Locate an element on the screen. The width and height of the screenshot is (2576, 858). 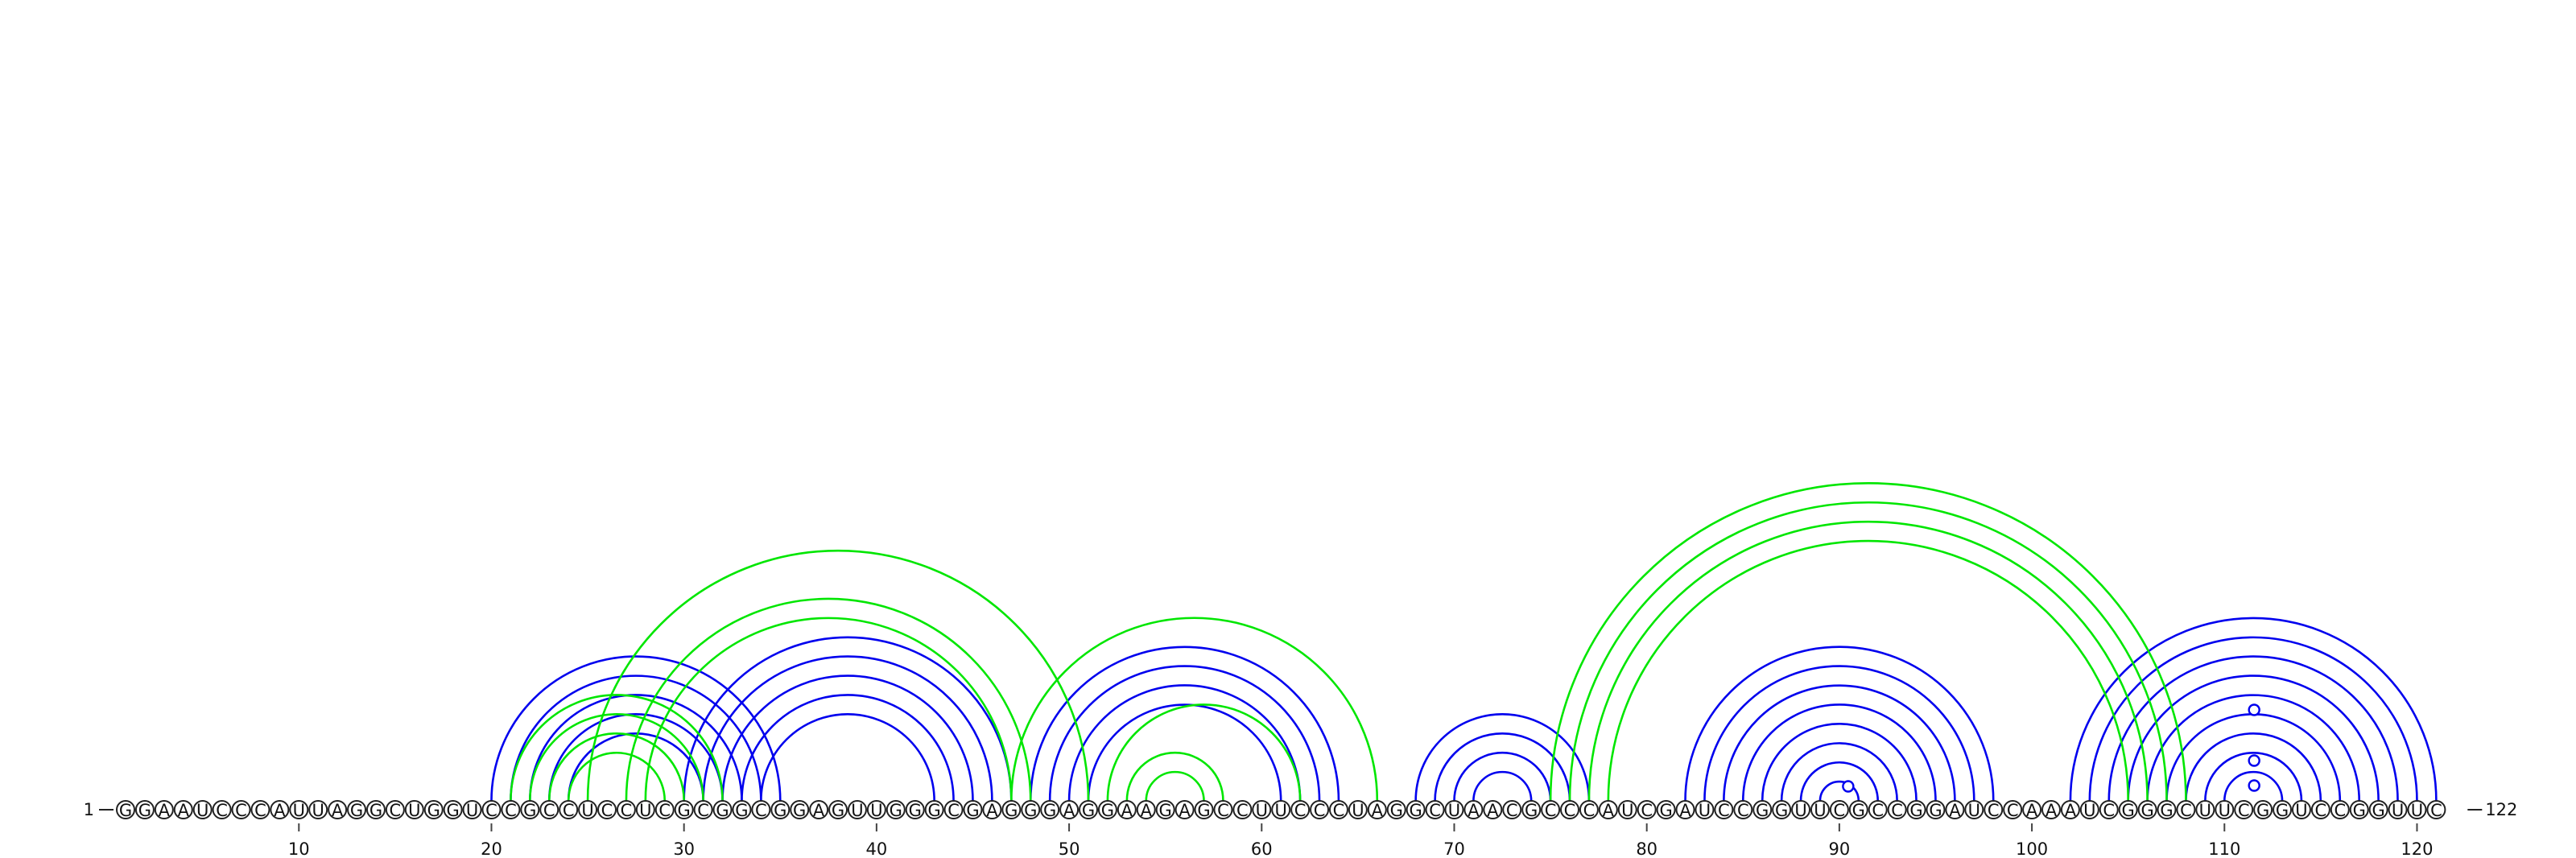
nucleotide-61: U is located at coordinates (1281, 810).